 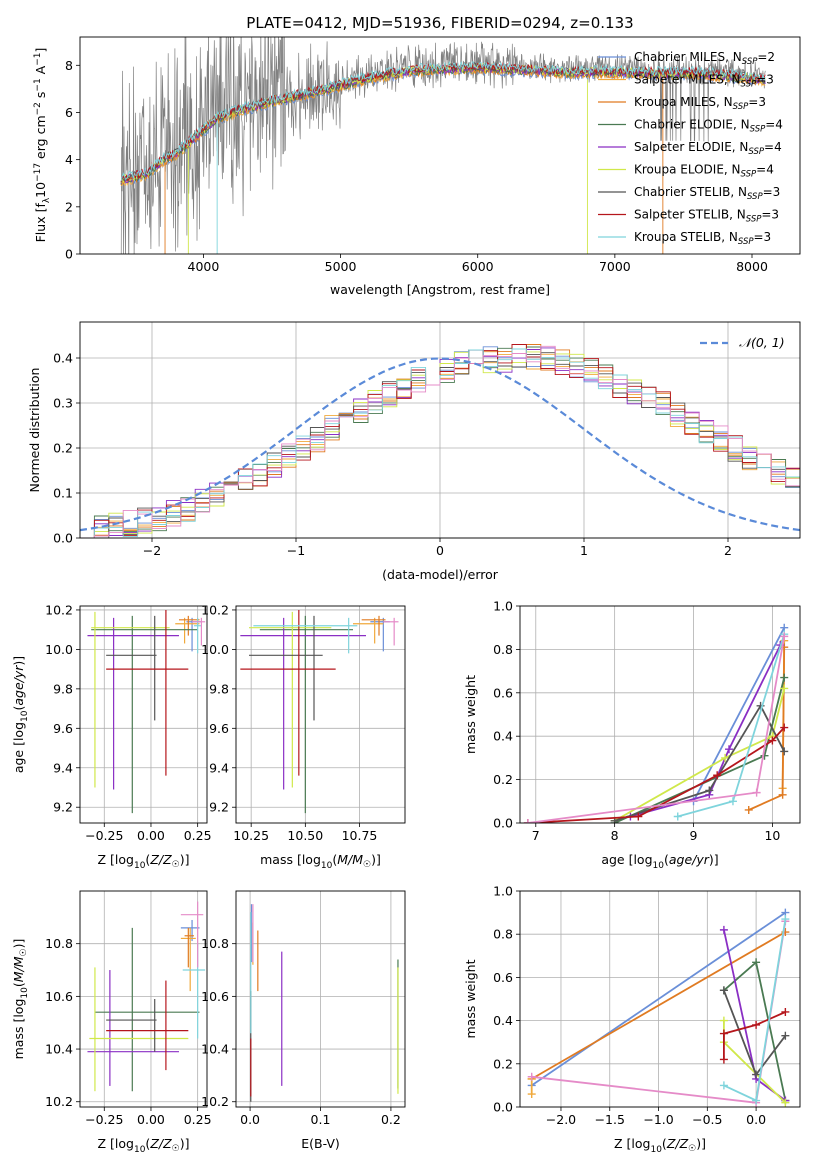 I want to click on legend-text: Chabrier STELIB, N, so click(x=690, y=192).